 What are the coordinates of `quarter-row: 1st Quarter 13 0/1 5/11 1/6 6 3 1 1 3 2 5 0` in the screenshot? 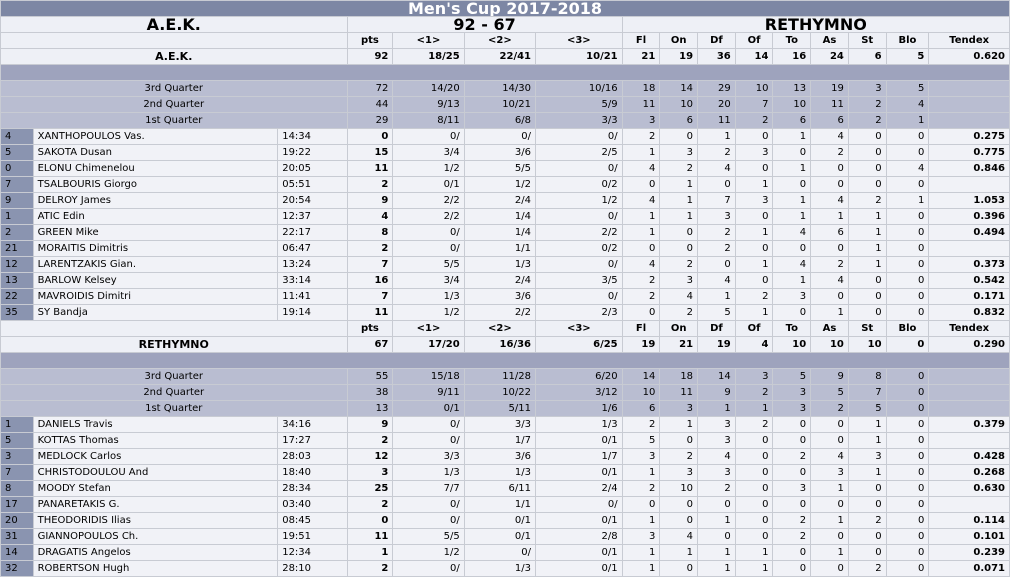 It's located at (505, 408).